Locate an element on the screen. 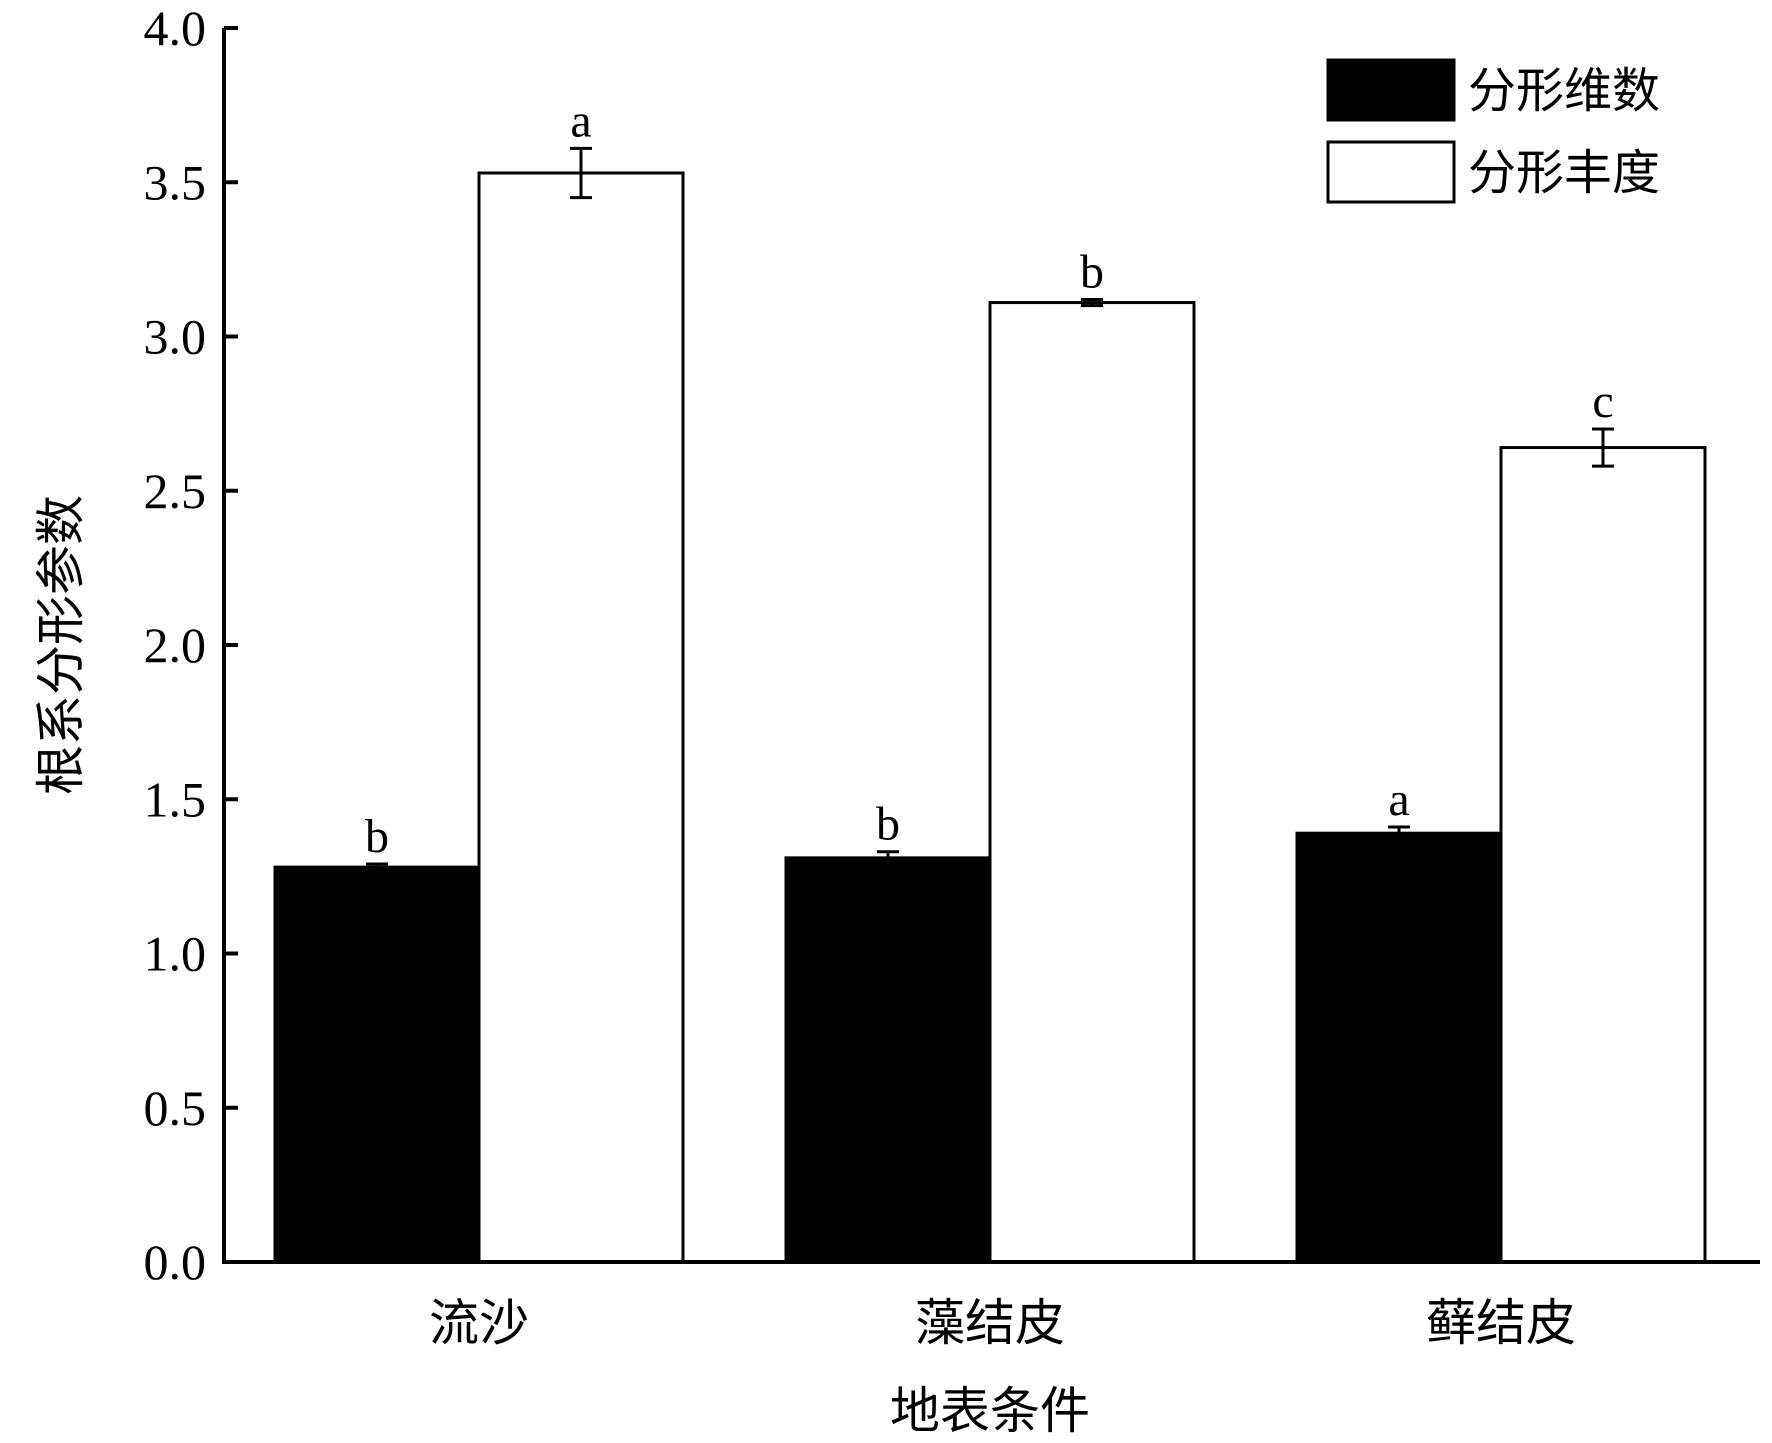 The image size is (1772, 1443). x-category-labels-layer: 流沙 藻结皮 藓结皮 is located at coordinates (1002, 1323).